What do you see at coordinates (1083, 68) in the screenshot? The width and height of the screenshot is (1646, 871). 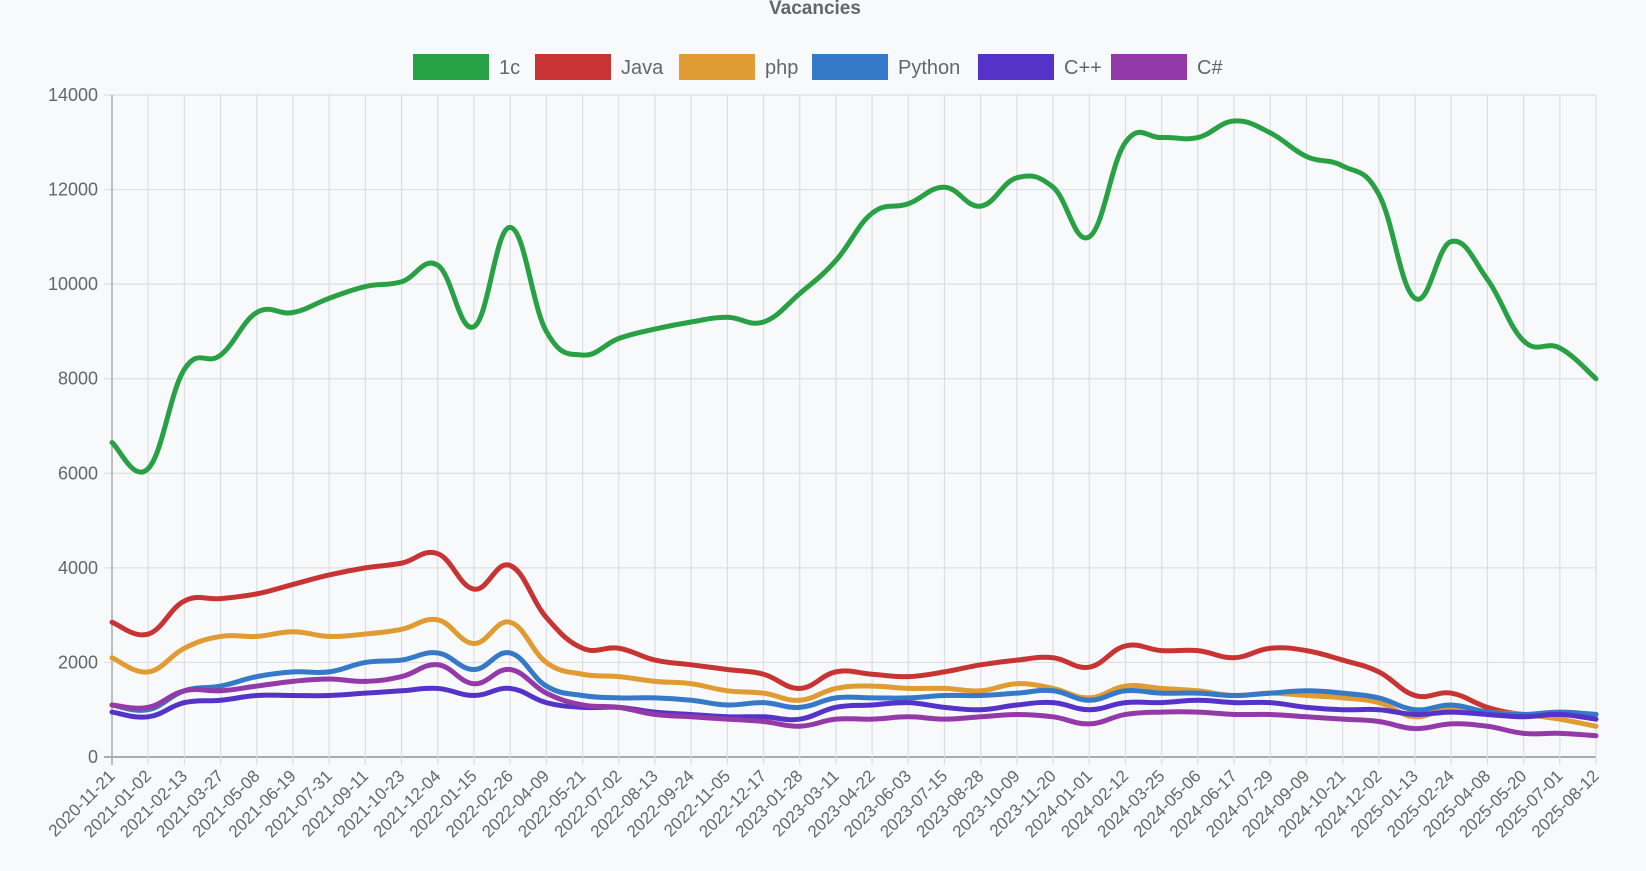 I see `legend-label: C++` at bounding box center [1083, 68].